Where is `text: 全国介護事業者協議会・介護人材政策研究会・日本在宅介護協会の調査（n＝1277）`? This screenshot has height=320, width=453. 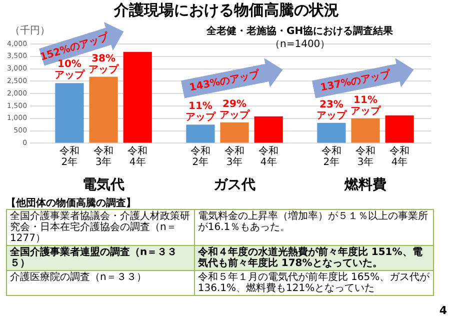 text: 全国介護事業者協議会・介護人材政策研究会・日本在宅介護協会の調査（n＝1277） is located at coordinates (100, 228).